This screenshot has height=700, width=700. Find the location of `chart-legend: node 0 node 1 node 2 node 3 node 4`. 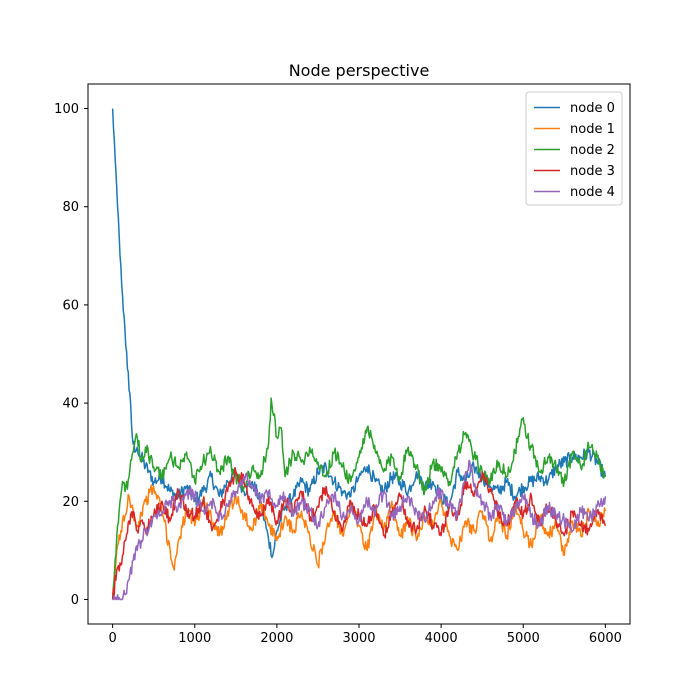

chart-legend: node 0 node 1 node 2 node 3 node 4 is located at coordinates (574, 148).